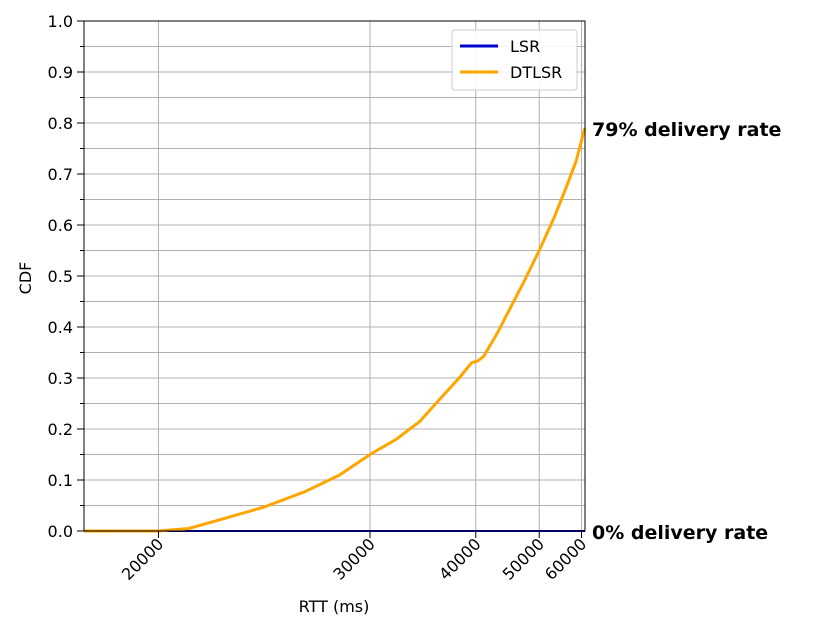  What do you see at coordinates (686, 130) in the screenshot?
I see `delivery-rate-annotation: 79% delivery rate` at bounding box center [686, 130].